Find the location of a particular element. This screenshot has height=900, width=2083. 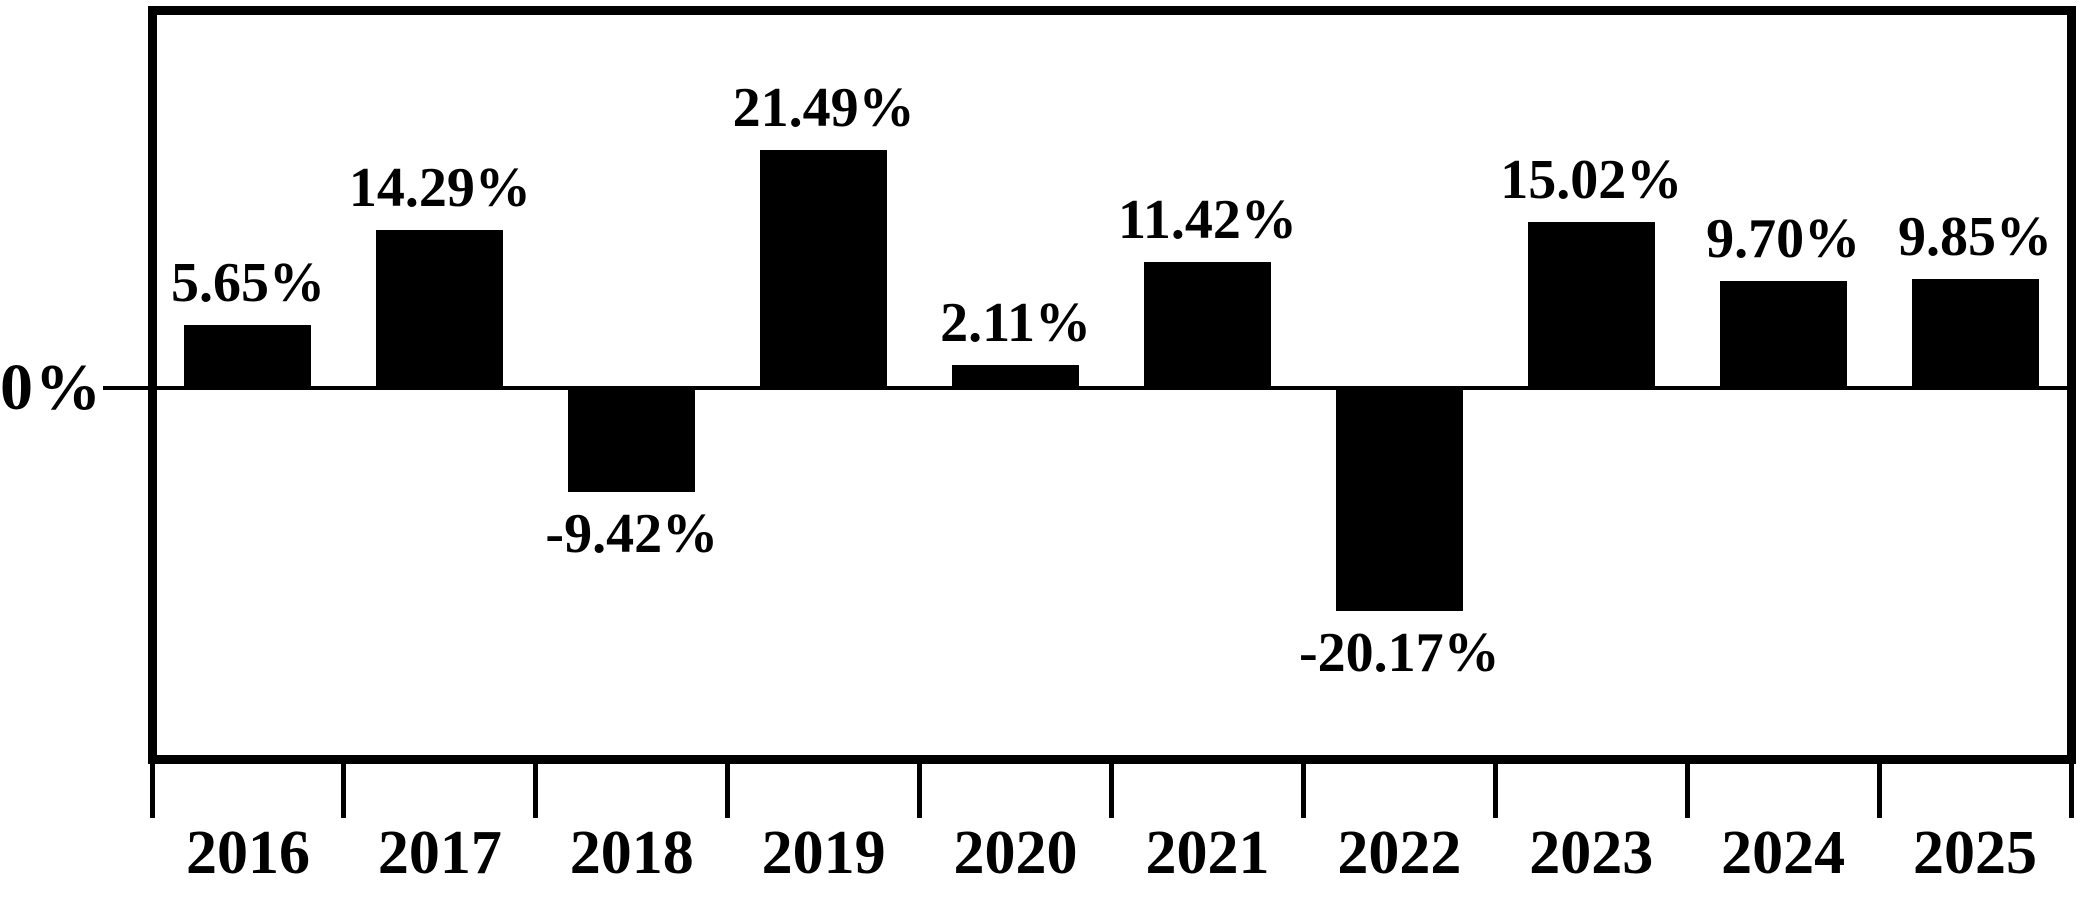

x-tick-label-2016: 2016 is located at coordinates (247, 853).